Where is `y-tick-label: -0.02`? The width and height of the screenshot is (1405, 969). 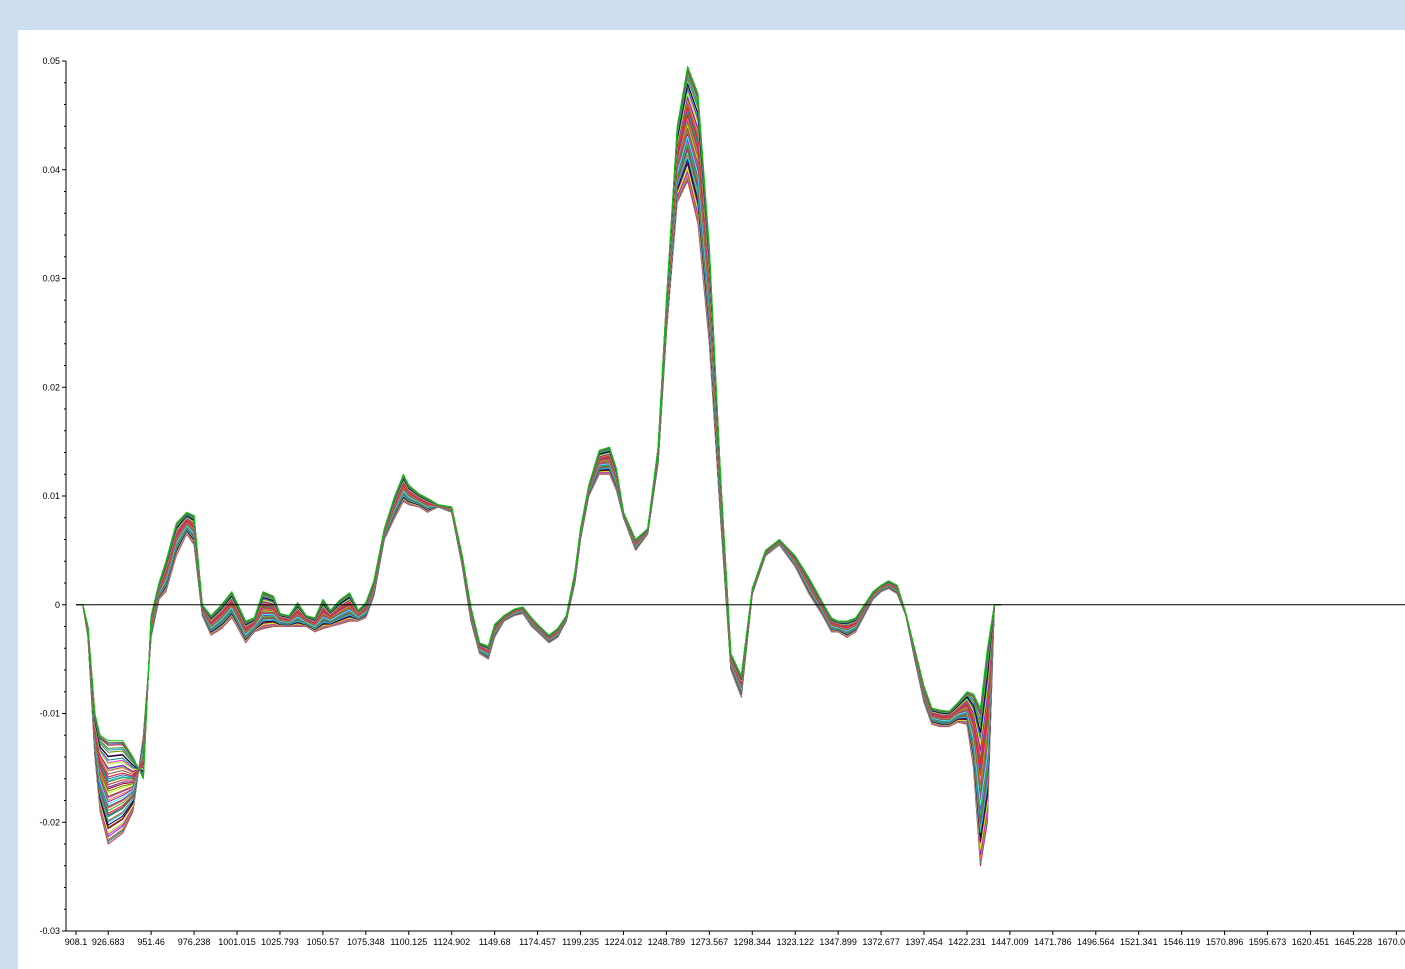
y-tick-label: -0.02 is located at coordinates (49, 822).